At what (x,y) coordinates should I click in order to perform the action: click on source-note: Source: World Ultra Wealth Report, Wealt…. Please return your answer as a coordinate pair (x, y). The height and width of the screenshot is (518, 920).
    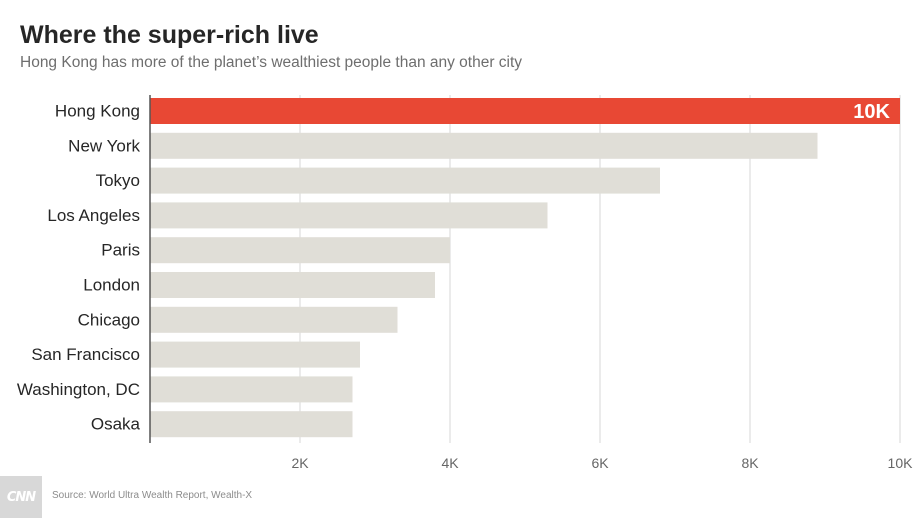
    Looking at the image, I should click on (152, 495).